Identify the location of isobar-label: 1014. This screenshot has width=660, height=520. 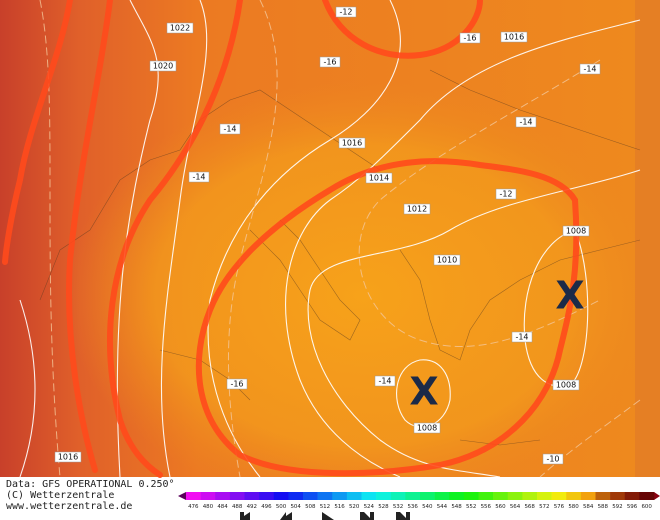
(379, 178).